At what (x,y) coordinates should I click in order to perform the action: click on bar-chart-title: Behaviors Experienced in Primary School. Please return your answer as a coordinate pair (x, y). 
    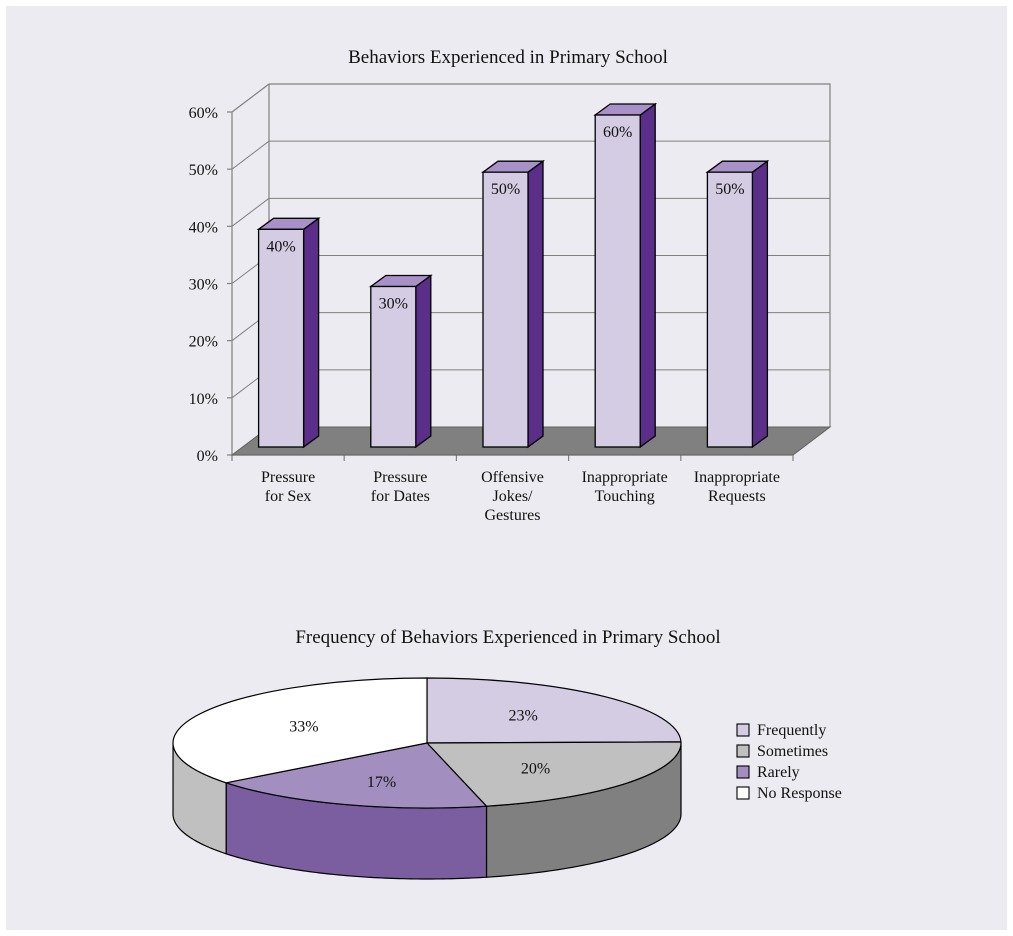
    Looking at the image, I should click on (508, 57).